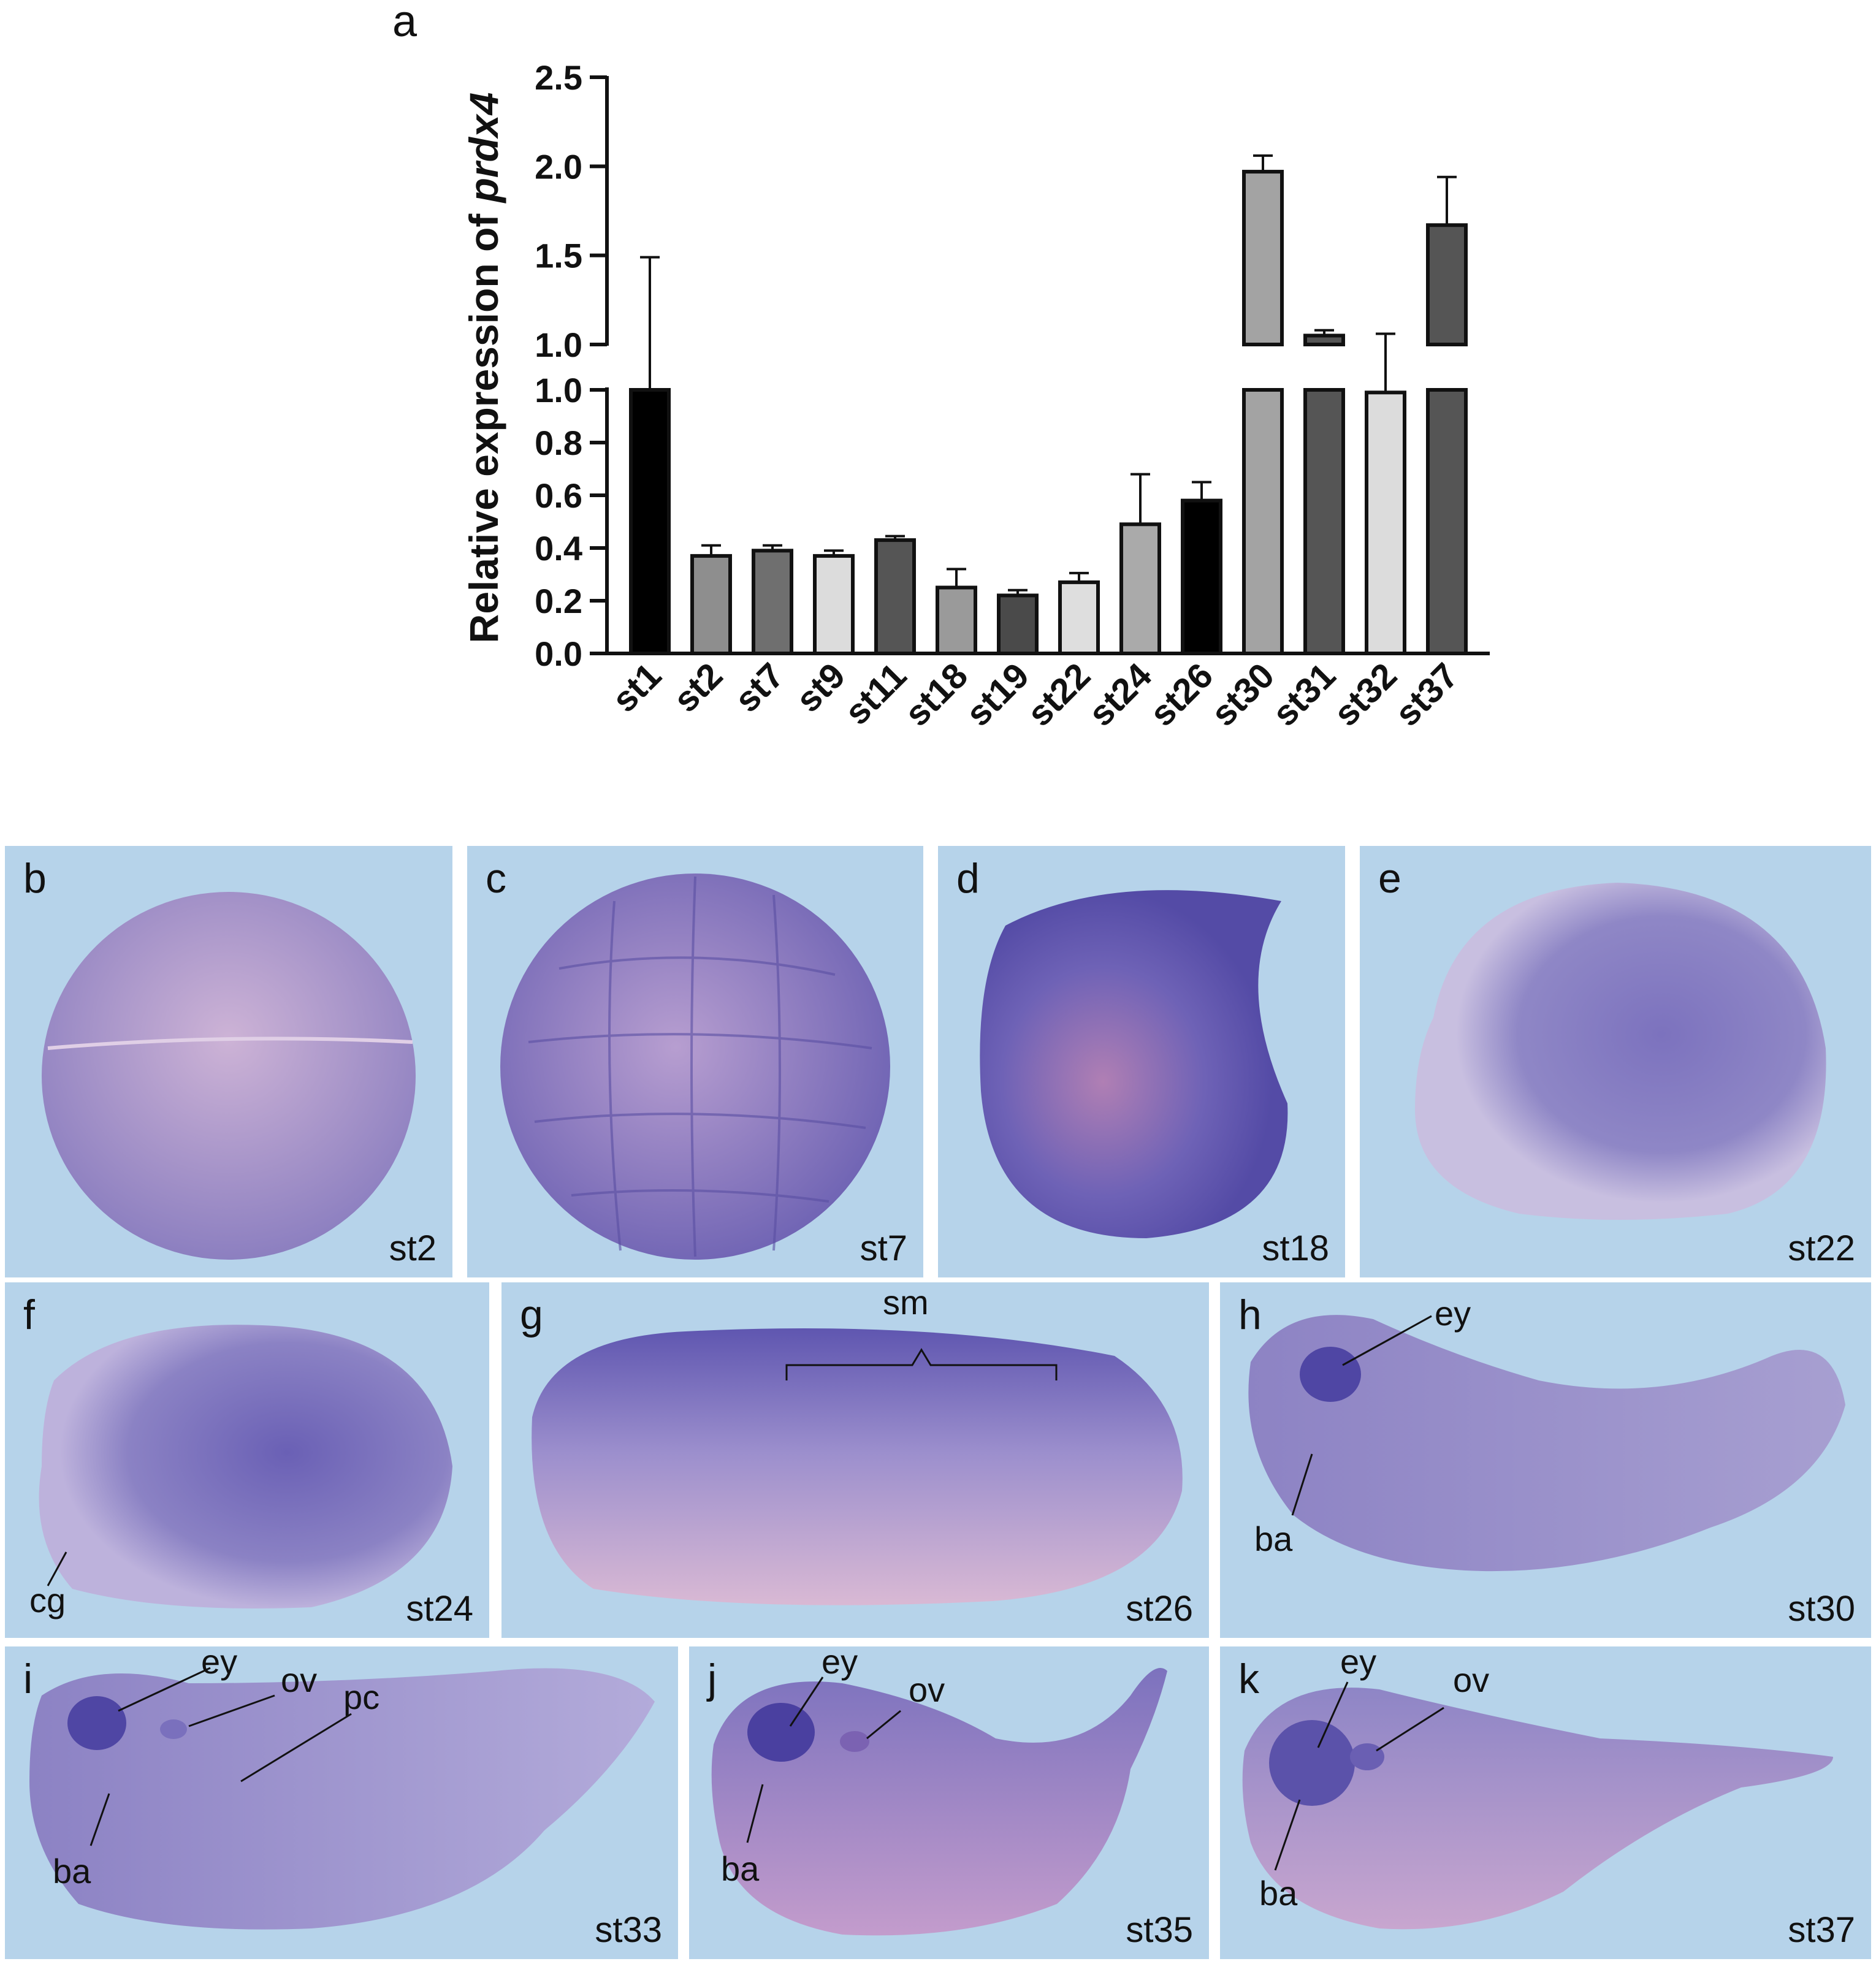 Image resolution: width=1876 pixels, height=1964 pixels. What do you see at coordinates (28, 1679) in the screenshot?
I see `panel-letter: i` at bounding box center [28, 1679].